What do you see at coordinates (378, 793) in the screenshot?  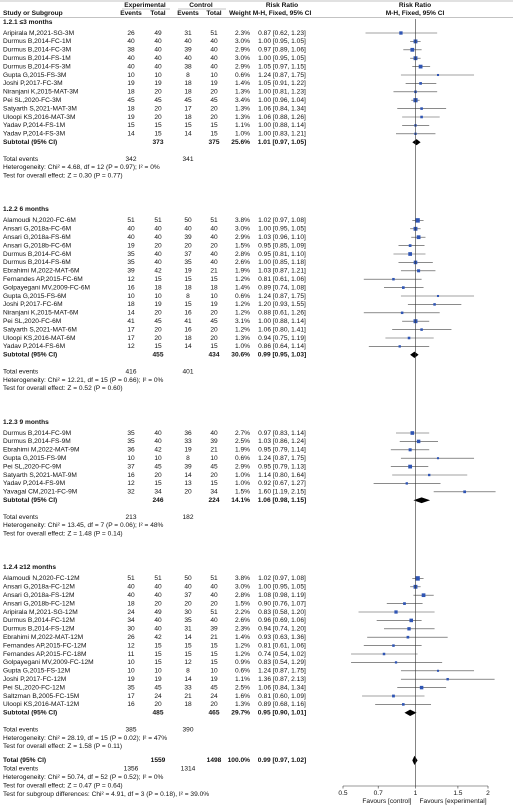 I see `x-tick-label: 0.7` at bounding box center [378, 793].